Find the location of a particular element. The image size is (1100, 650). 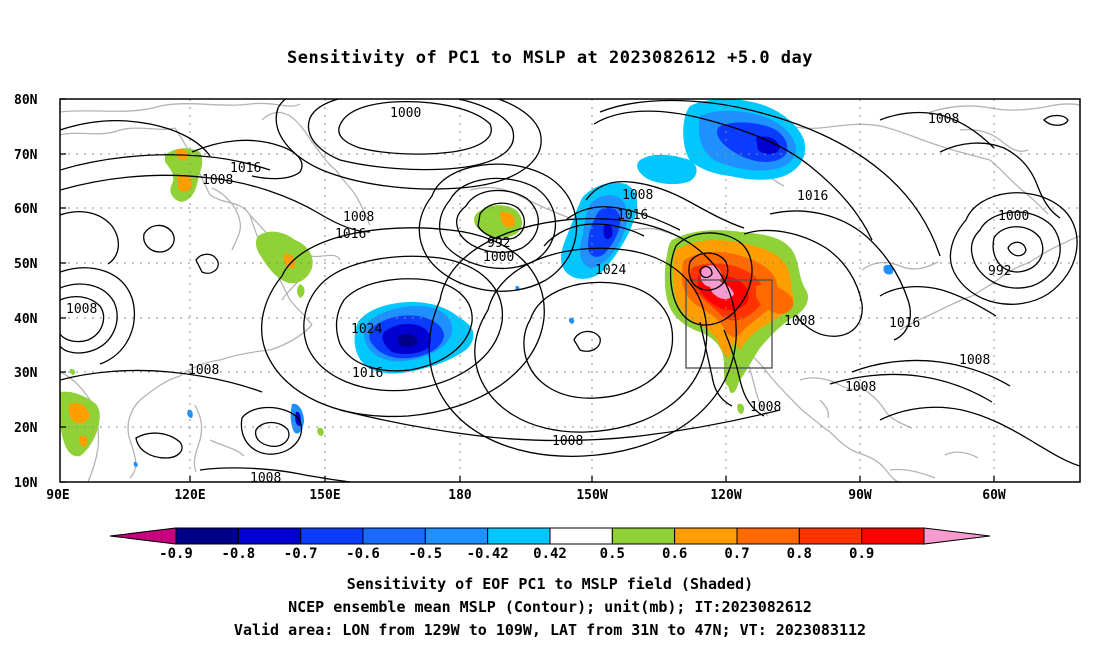

latitude-labels: 80N 70N 60N 50N 40N 30N 20N 10N is located at coordinates (26, 292).